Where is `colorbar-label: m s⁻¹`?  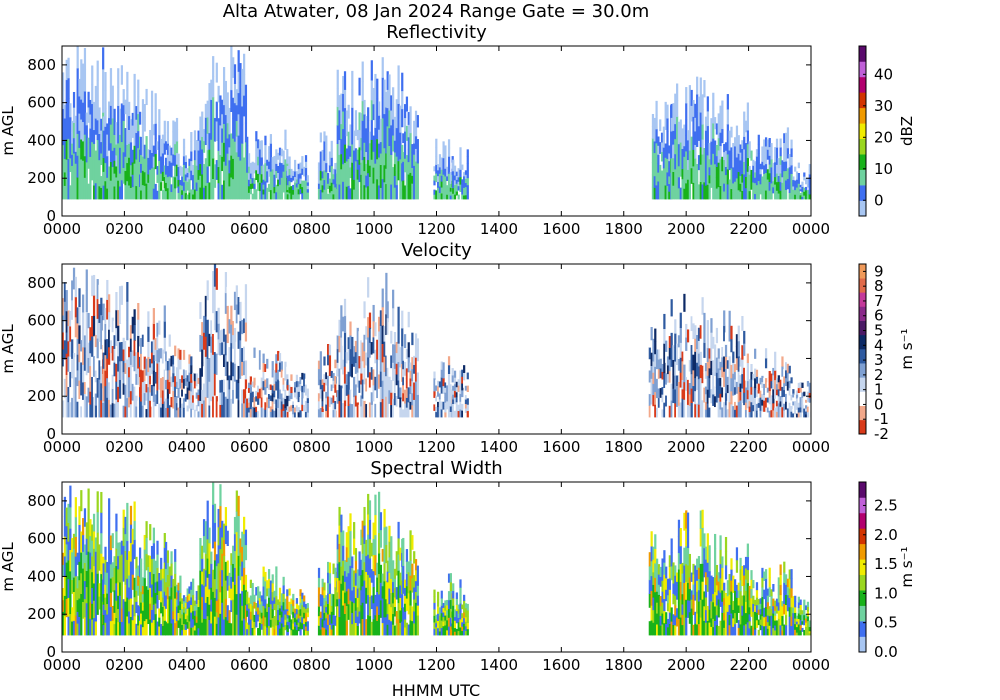
colorbar-label: m s⁻¹ is located at coordinates (907, 348).